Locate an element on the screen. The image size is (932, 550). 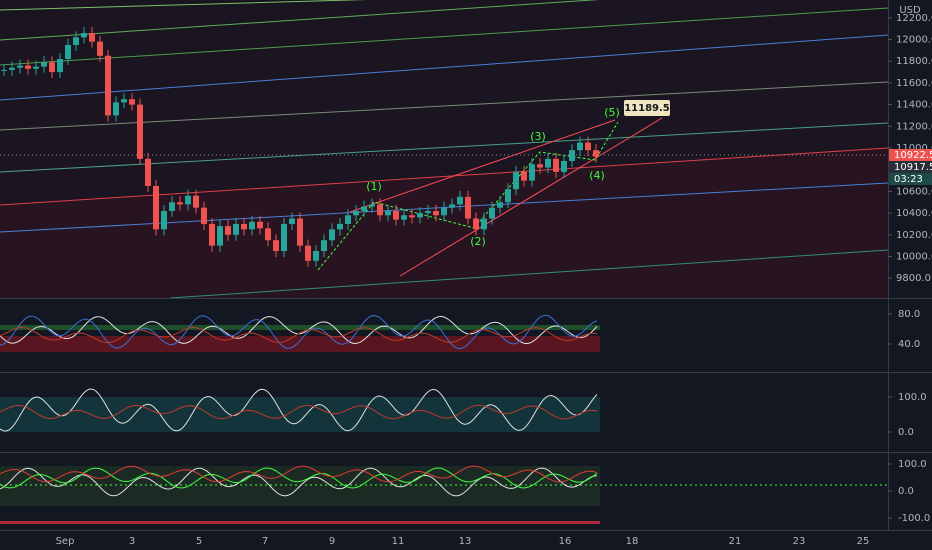
price-tick-label: 11600.0 is located at coordinates (914, 83).